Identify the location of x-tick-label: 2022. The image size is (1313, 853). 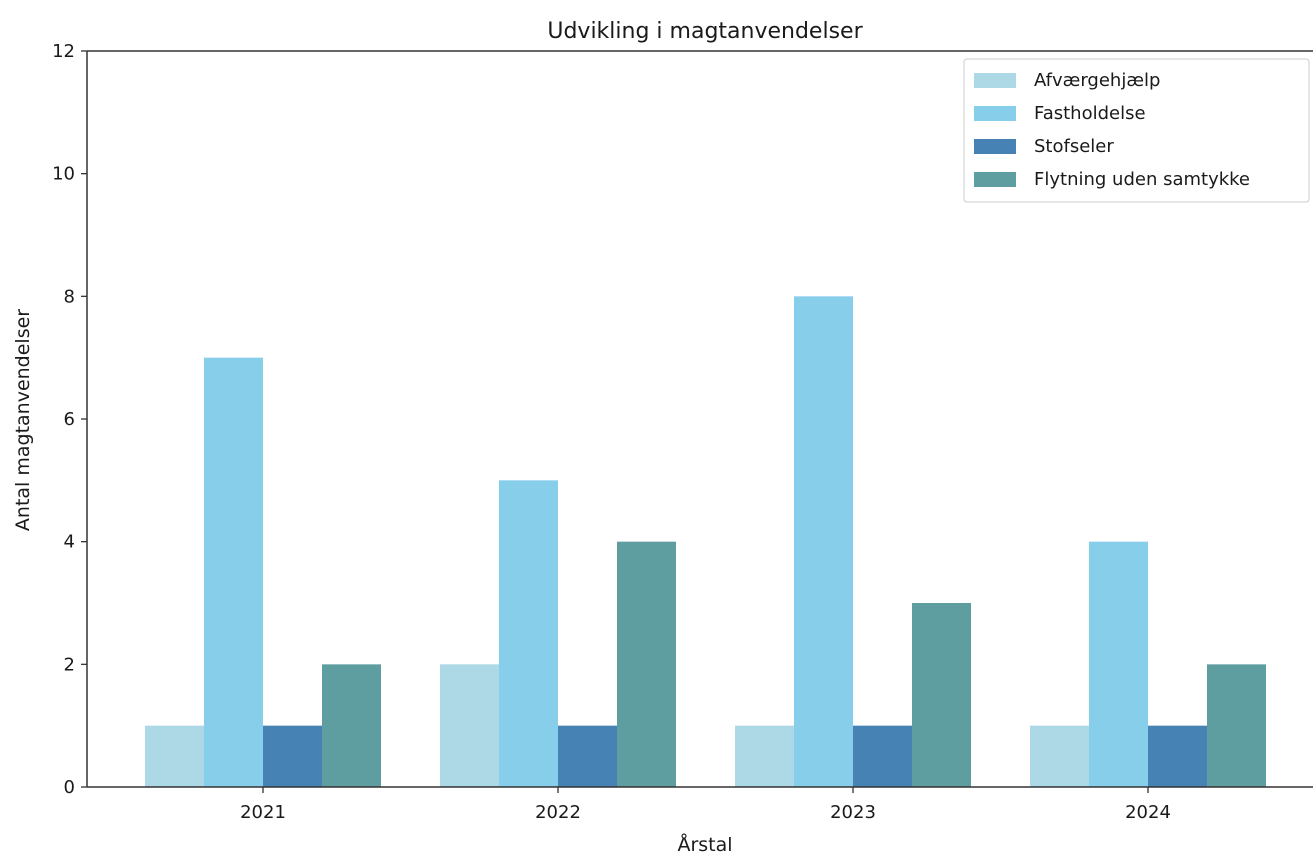
(558, 812).